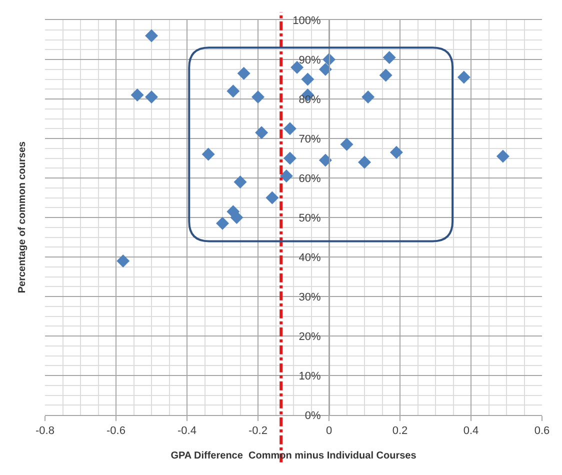  I want to click on x-tick-label: -0.6, so click(116, 431).